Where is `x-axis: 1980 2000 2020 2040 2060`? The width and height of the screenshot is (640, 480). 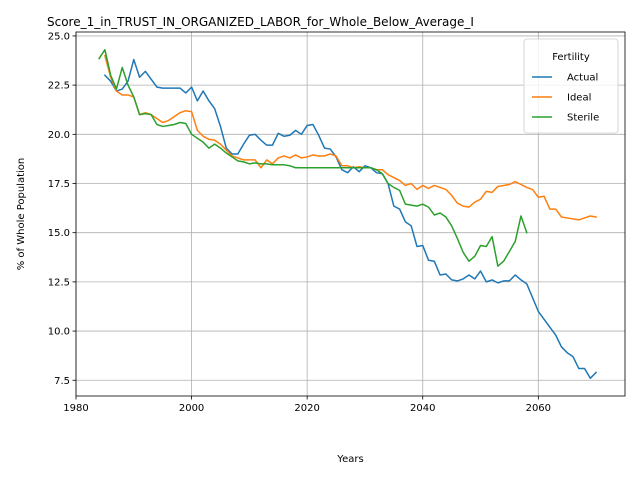 x-axis: 1980 2000 2020 2040 2060 is located at coordinates (307, 405).